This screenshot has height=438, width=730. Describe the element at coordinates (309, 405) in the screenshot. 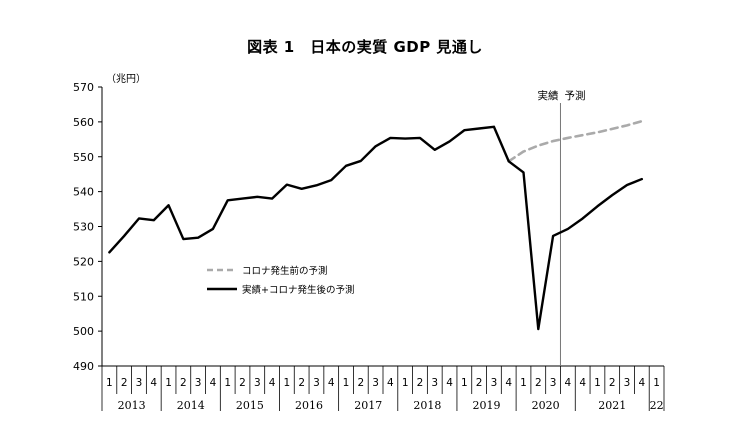

I see `year-label: 2016` at that location.